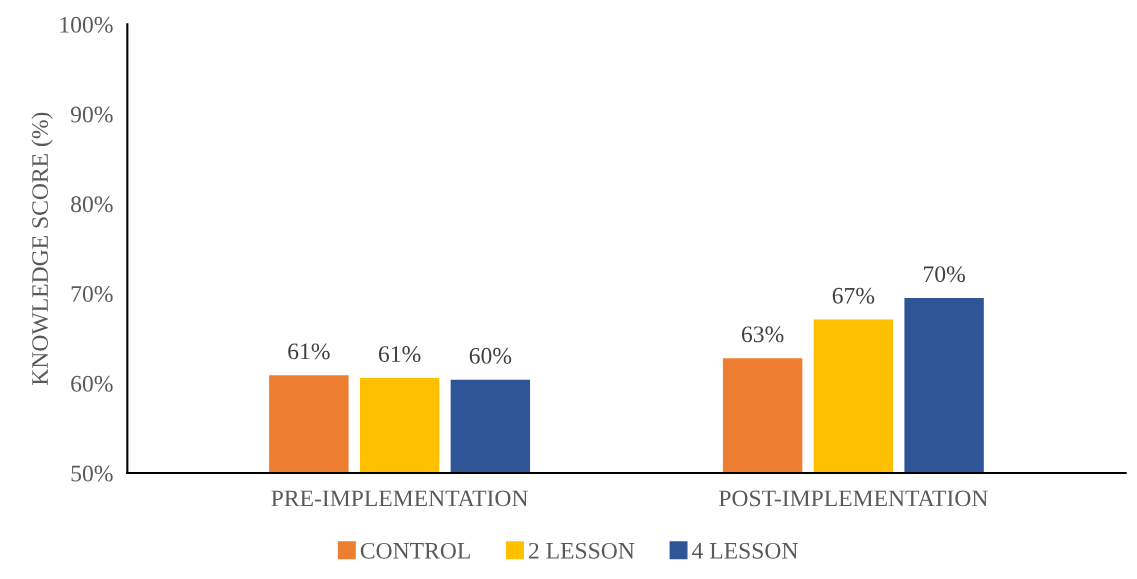  What do you see at coordinates (853, 498) in the screenshot?
I see `x-tick-label: POST-IMPLEMENTATION` at bounding box center [853, 498].